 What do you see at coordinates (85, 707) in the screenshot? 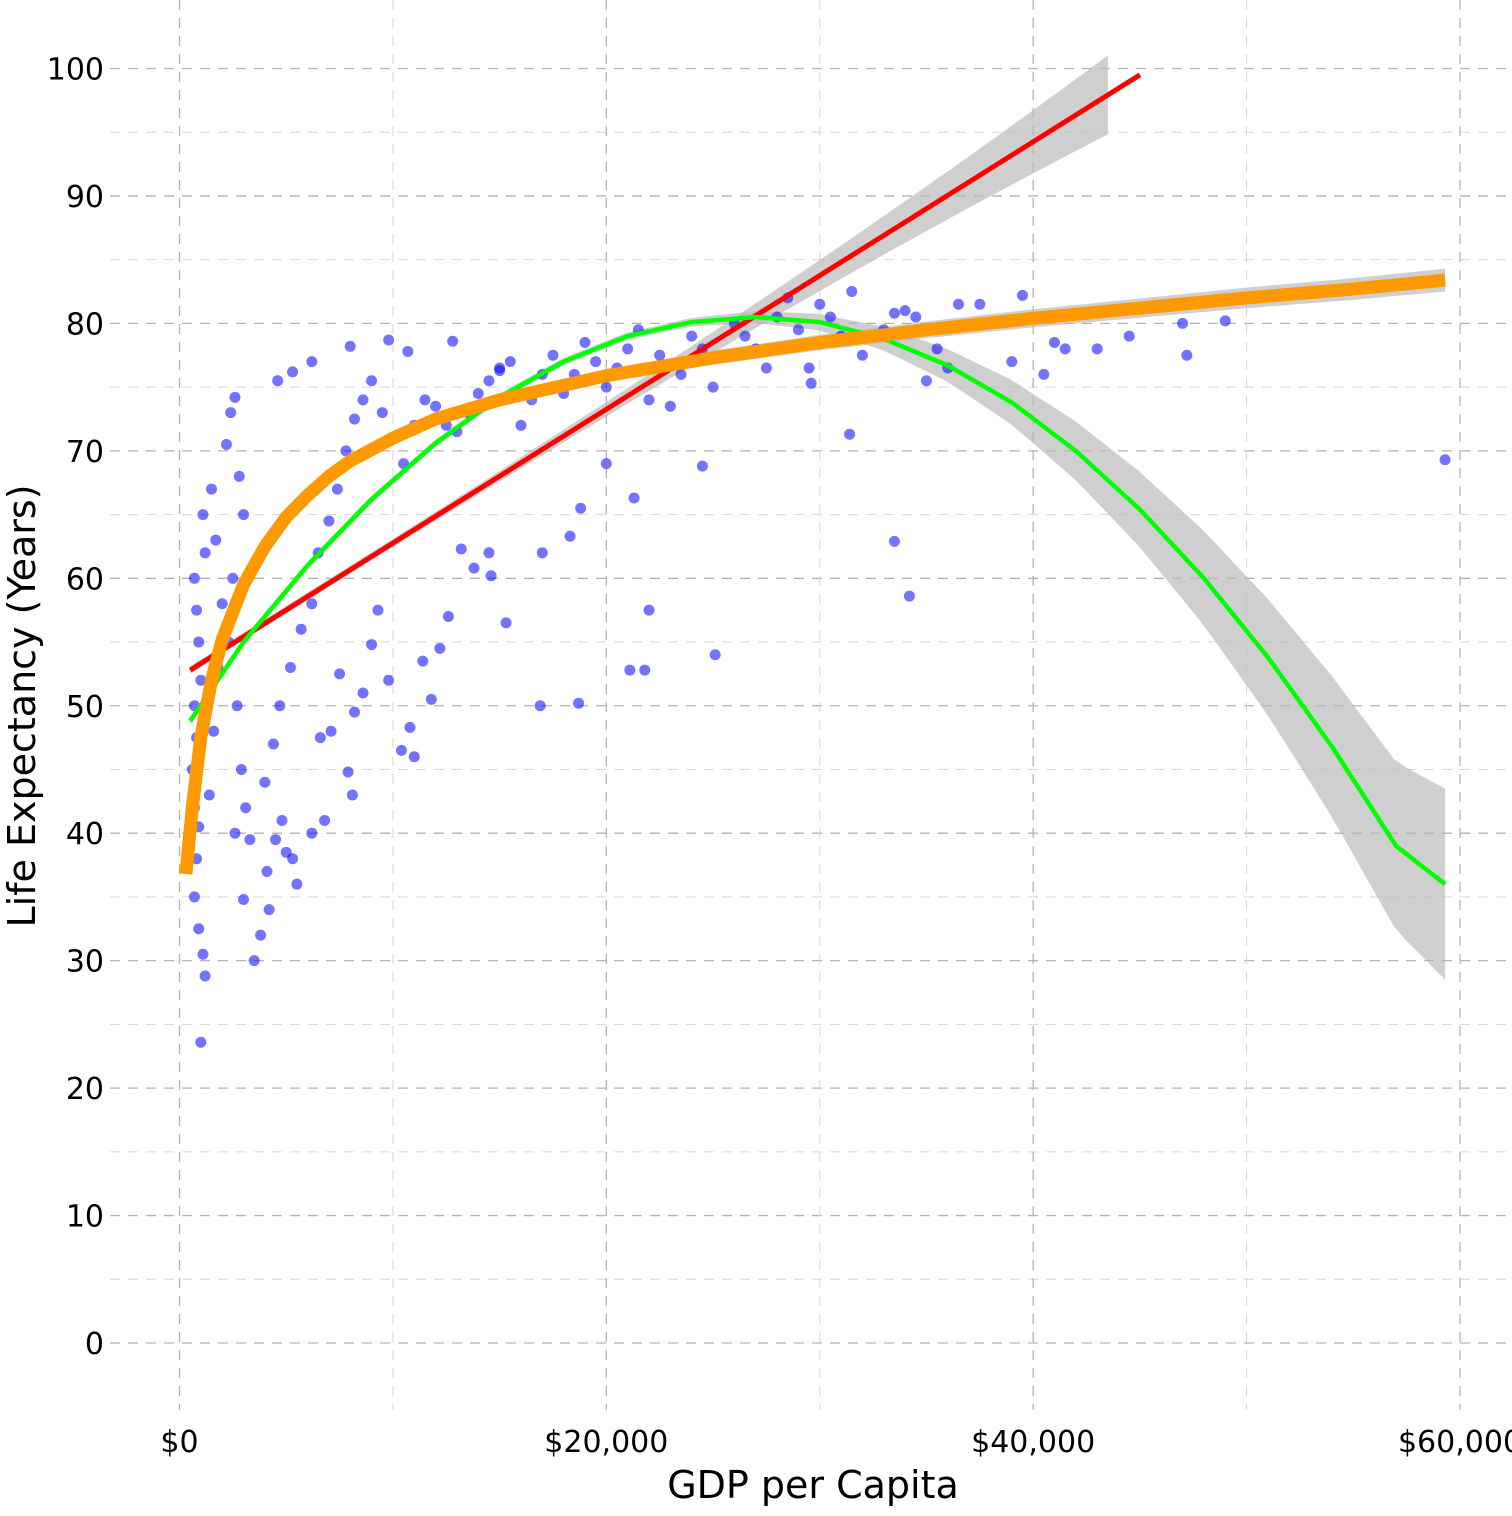
I see `y-tick-label: 50` at bounding box center [85, 707].